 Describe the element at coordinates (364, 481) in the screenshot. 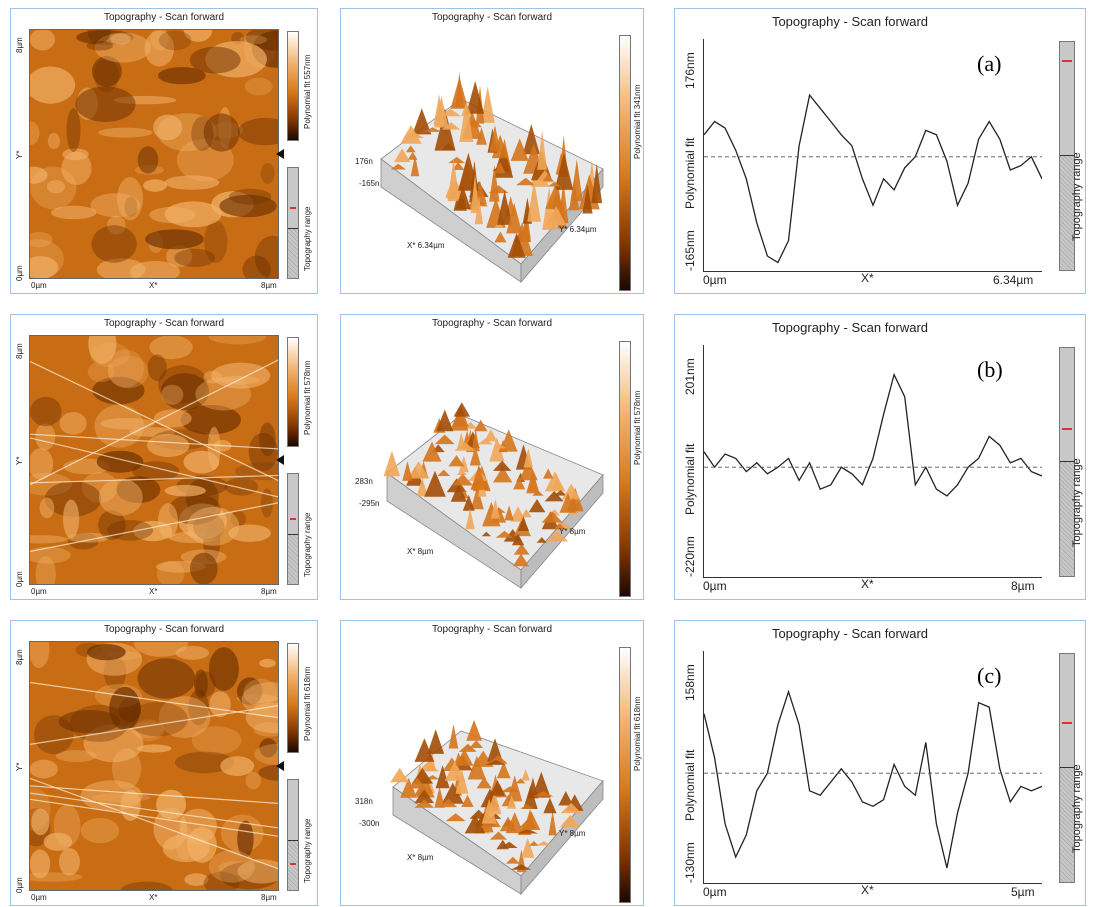

I see `z-max-label: 283n` at that location.